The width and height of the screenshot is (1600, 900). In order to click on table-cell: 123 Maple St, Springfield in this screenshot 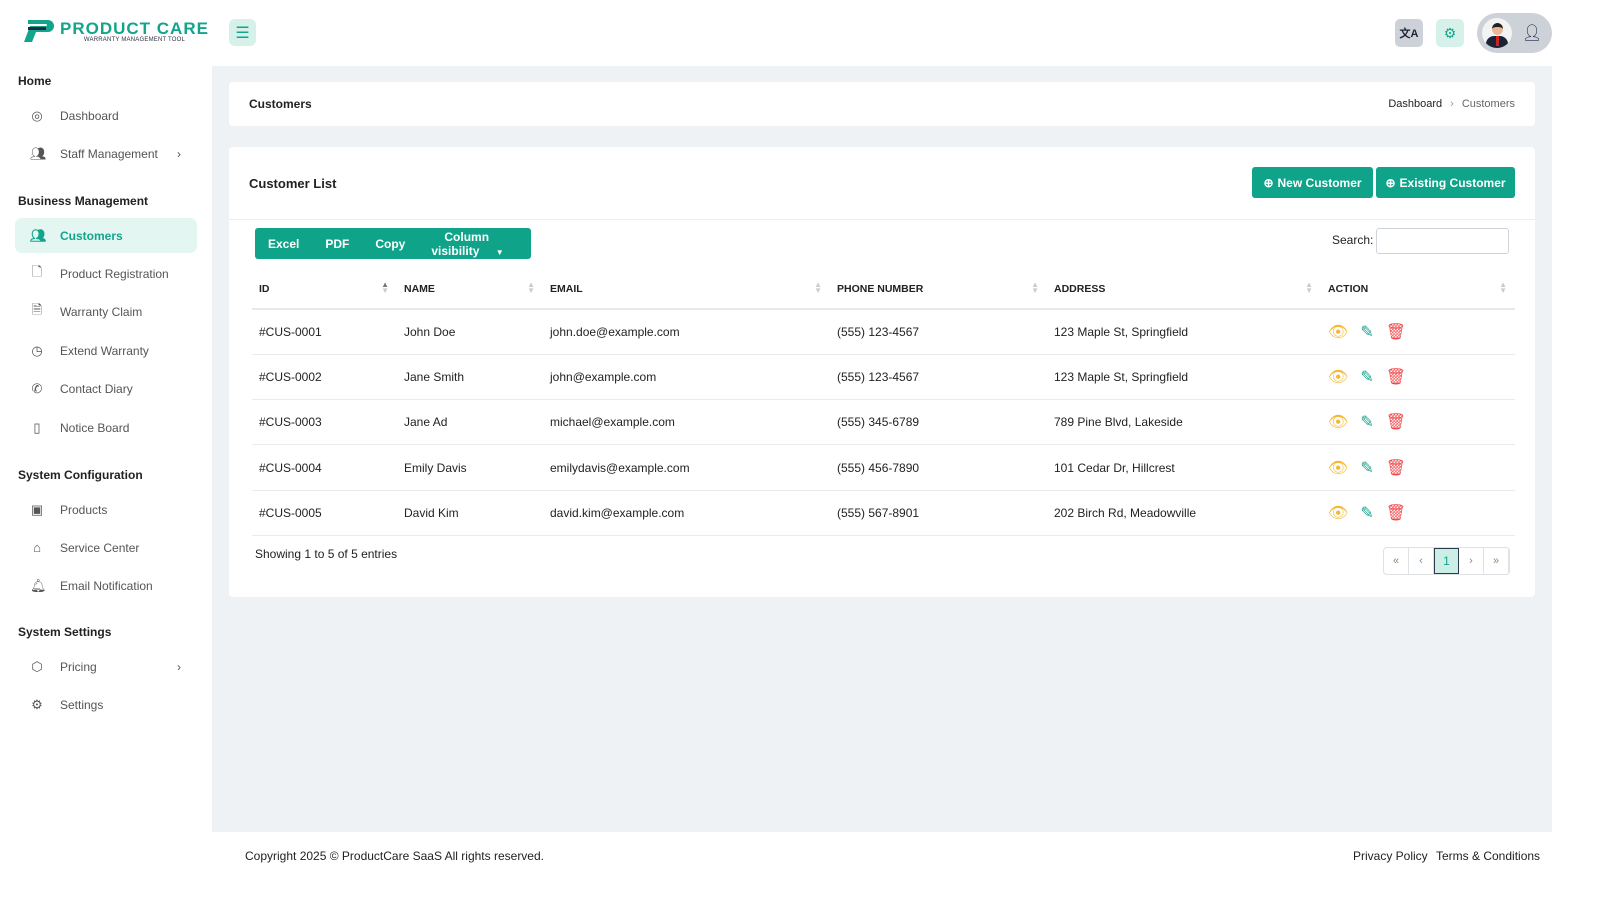, I will do `click(1184, 377)`.